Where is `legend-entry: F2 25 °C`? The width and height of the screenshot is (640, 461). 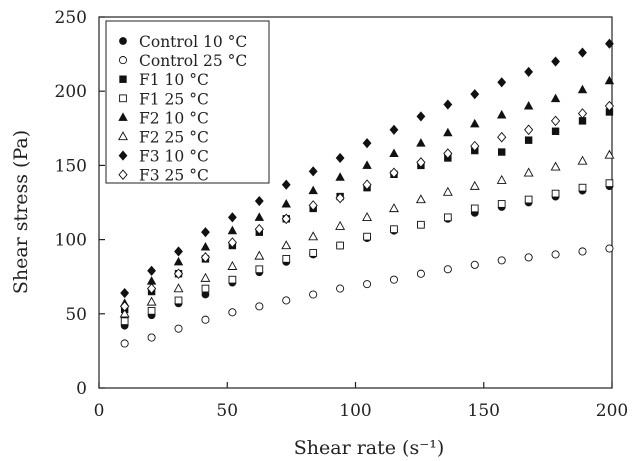
legend-entry: F2 25 °C is located at coordinates (174, 138).